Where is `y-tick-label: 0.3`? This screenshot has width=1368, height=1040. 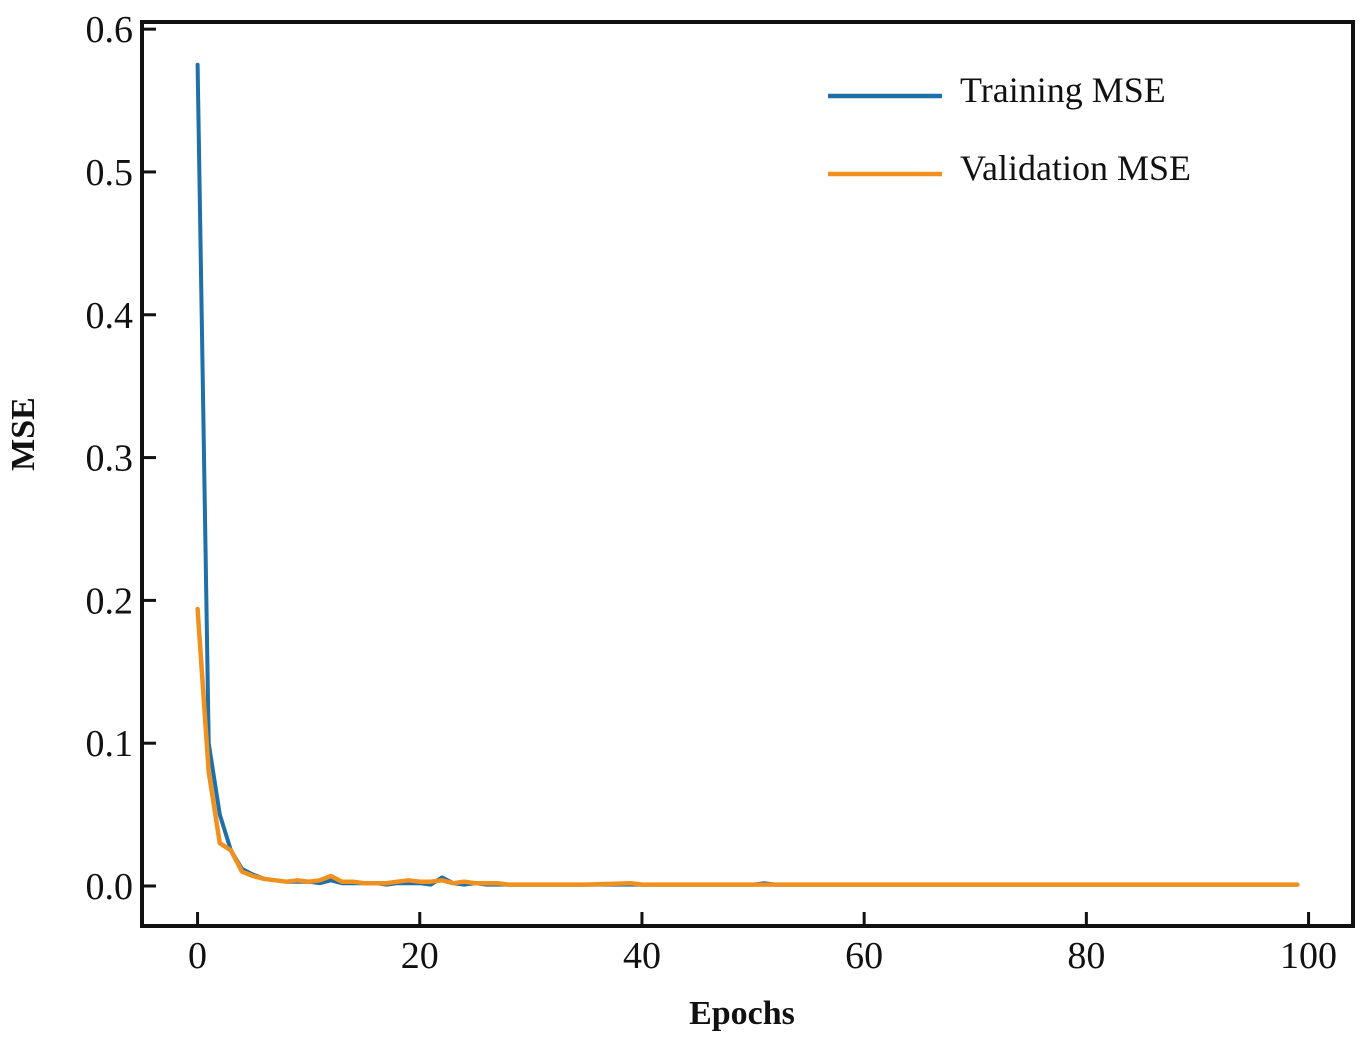 y-tick-label: 0.3 is located at coordinates (110, 459).